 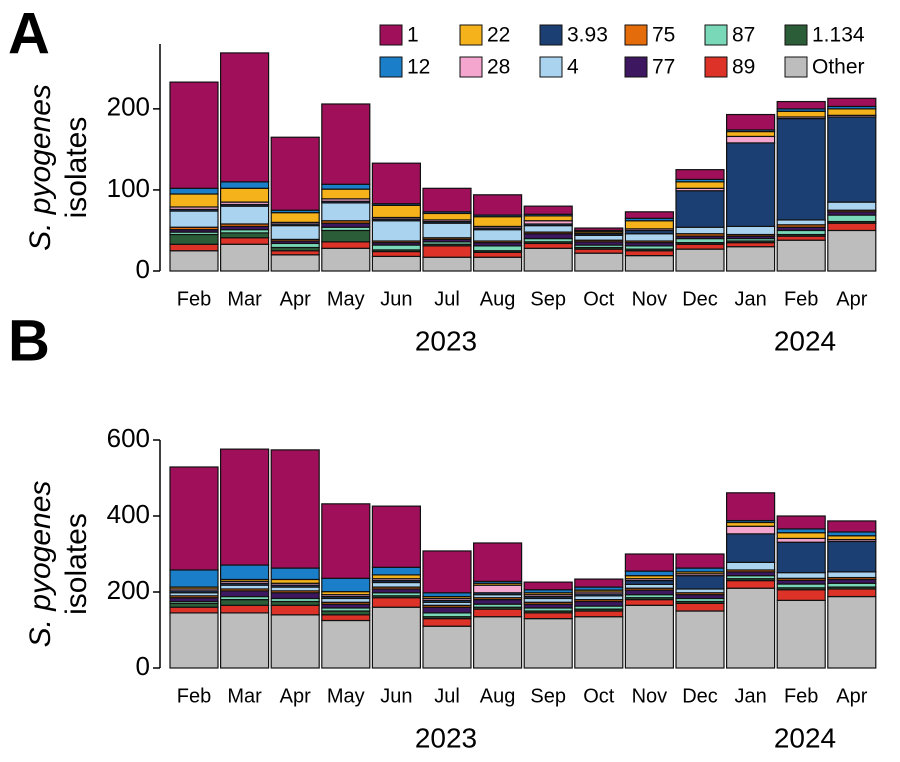 What do you see at coordinates (128, 188) in the screenshot?
I see `y-tick-label: 100` at bounding box center [128, 188].